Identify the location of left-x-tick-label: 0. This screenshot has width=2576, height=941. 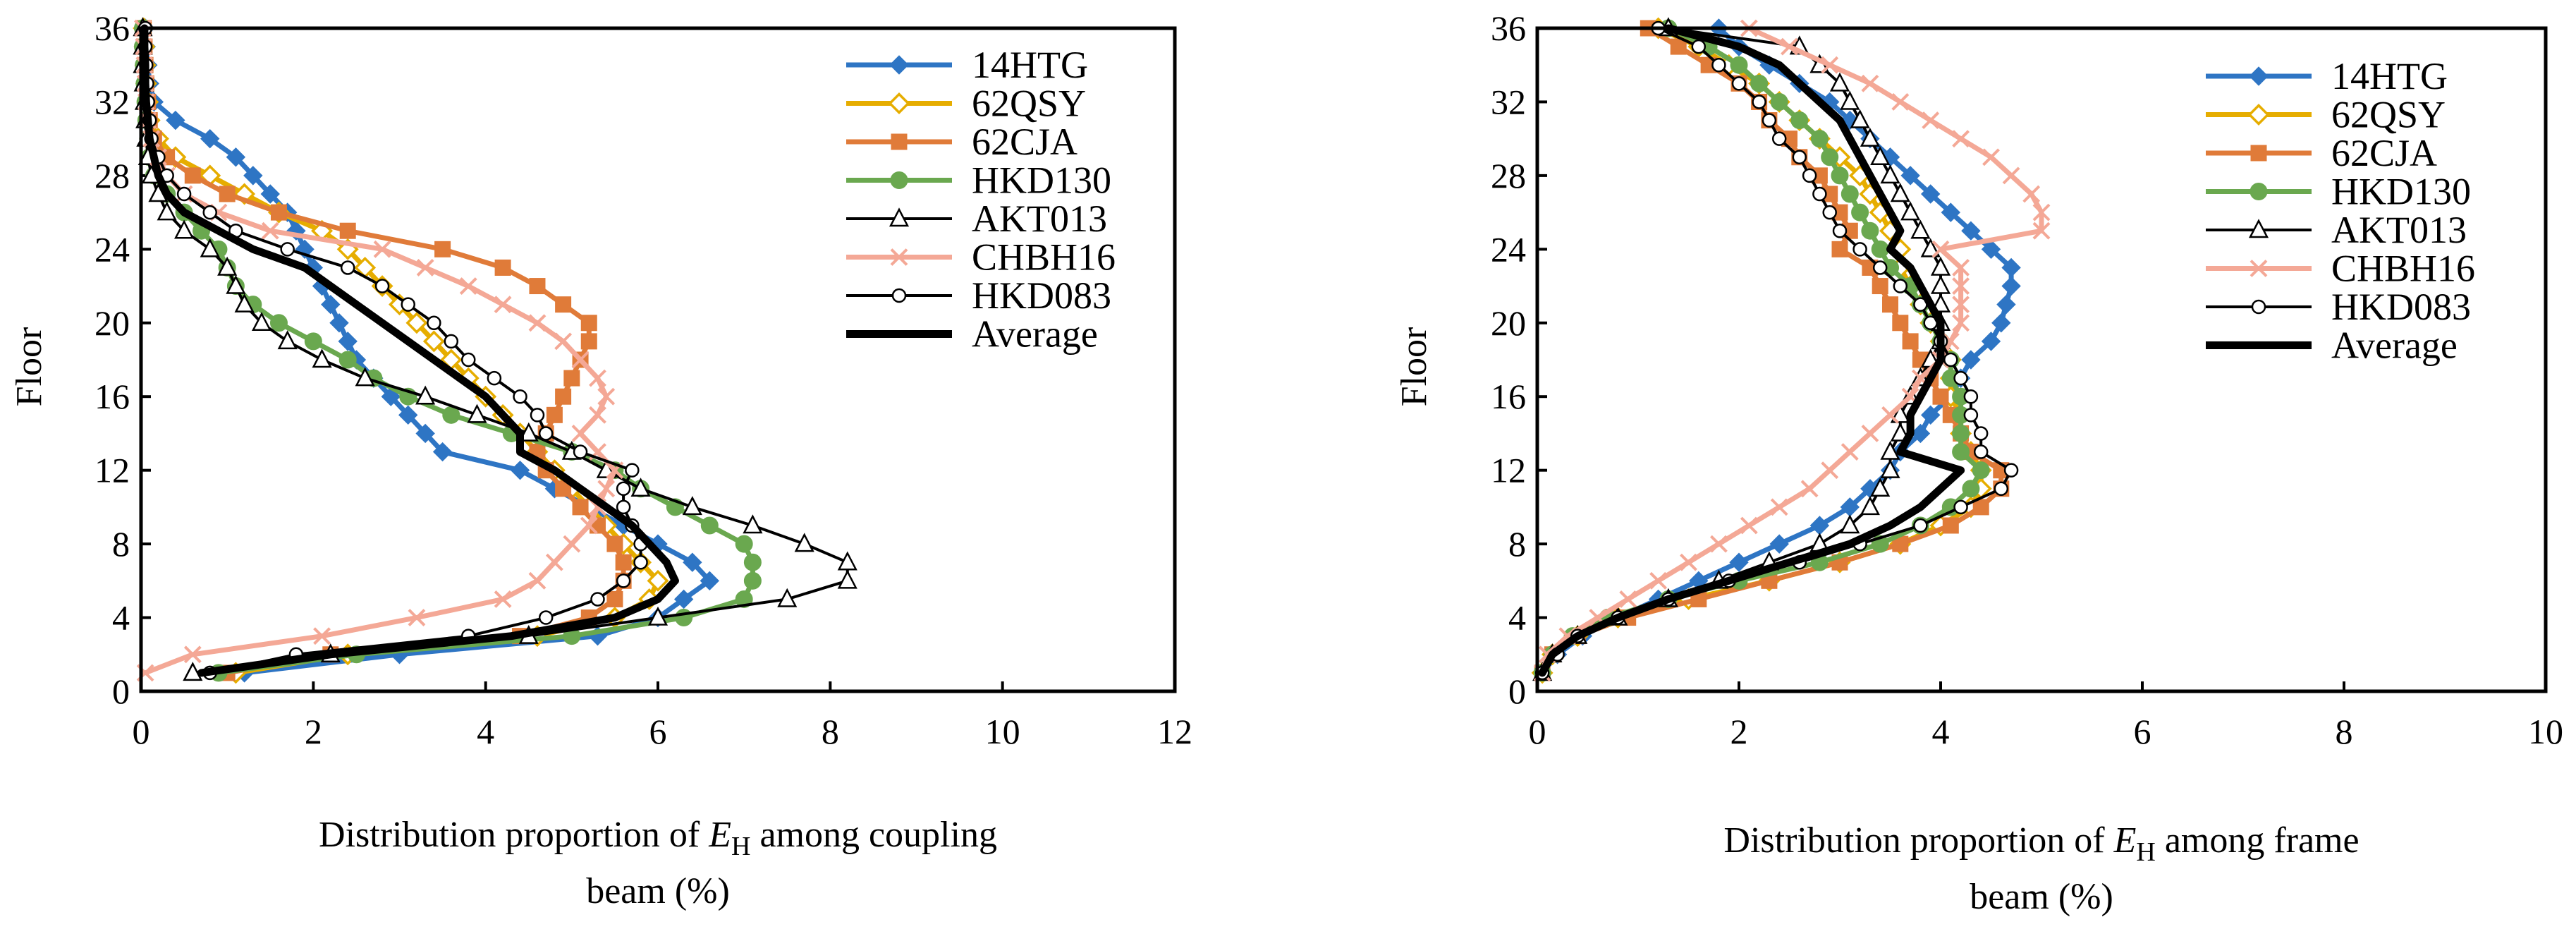
(142, 731).